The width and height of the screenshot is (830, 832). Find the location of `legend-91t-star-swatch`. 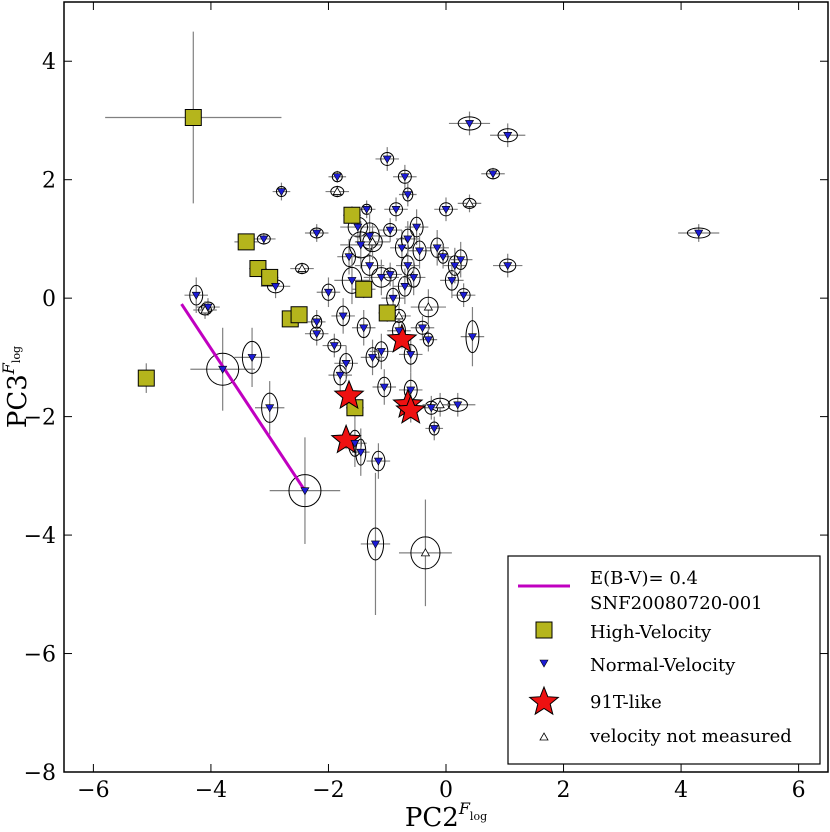

legend-91t-star-swatch is located at coordinates (544, 700).